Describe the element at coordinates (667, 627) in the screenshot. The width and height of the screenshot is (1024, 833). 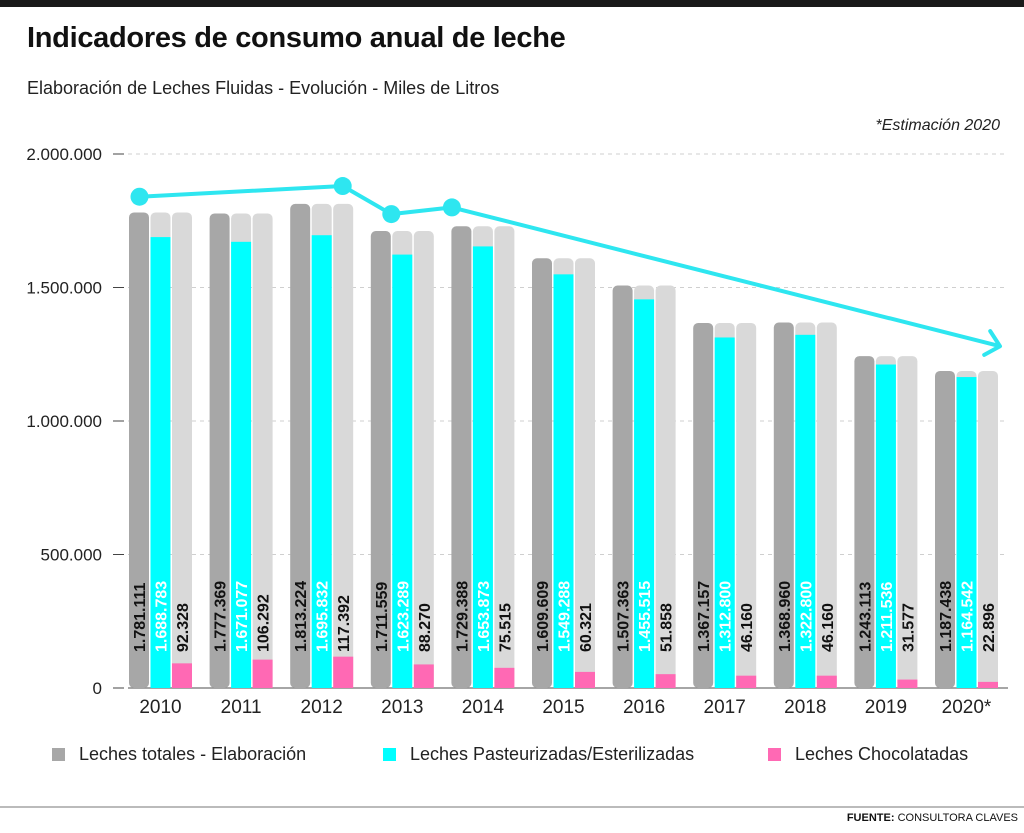
I see `data-label-chocolatadas: 51.858` at that location.